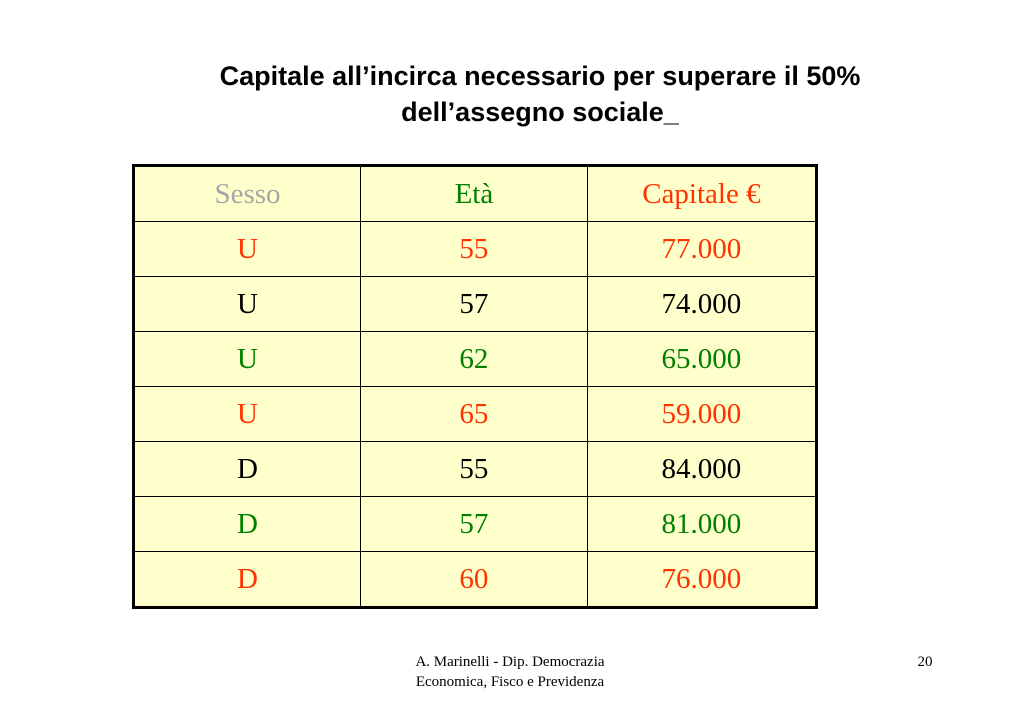 Image resolution: width=1023 pixels, height=708 pixels. What do you see at coordinates (702, 304) in the screenshot?
I see `cell-capitale: 74.000` at bounding box center [702, 304].